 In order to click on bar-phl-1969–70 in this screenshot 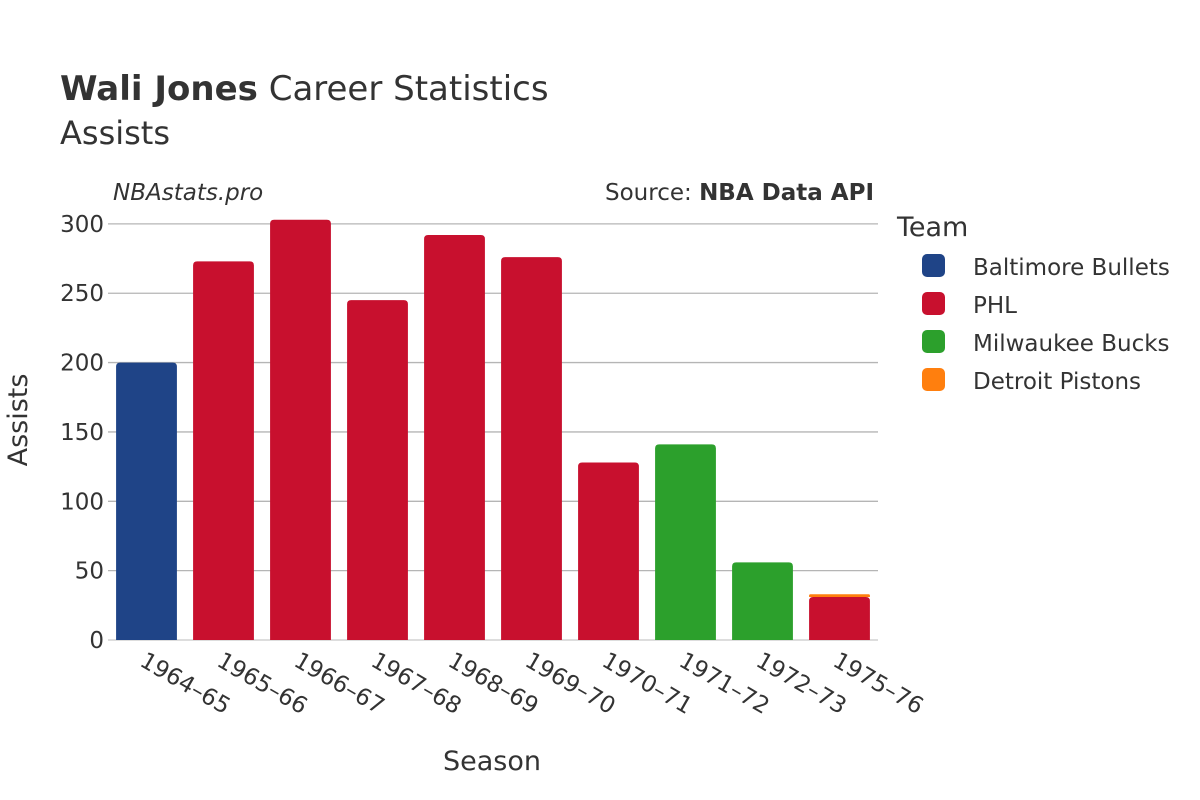, I will do `click(531, 448)`.